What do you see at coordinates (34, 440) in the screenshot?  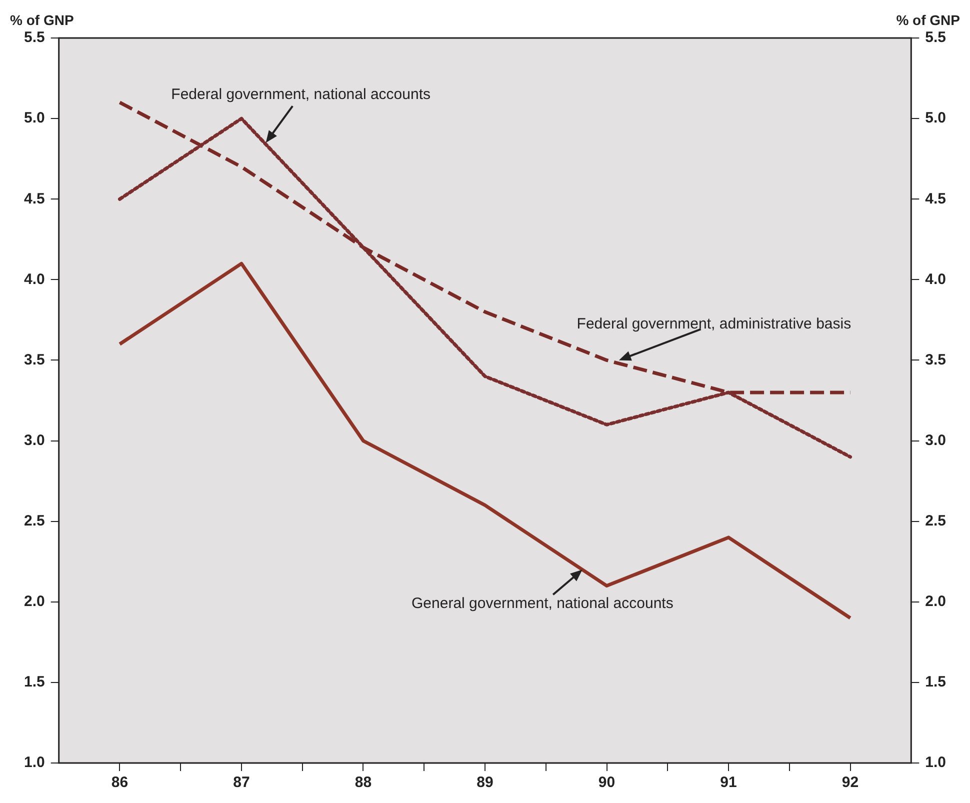 I see `y-tick-label: 3.0` at bounding box center [34, 440].